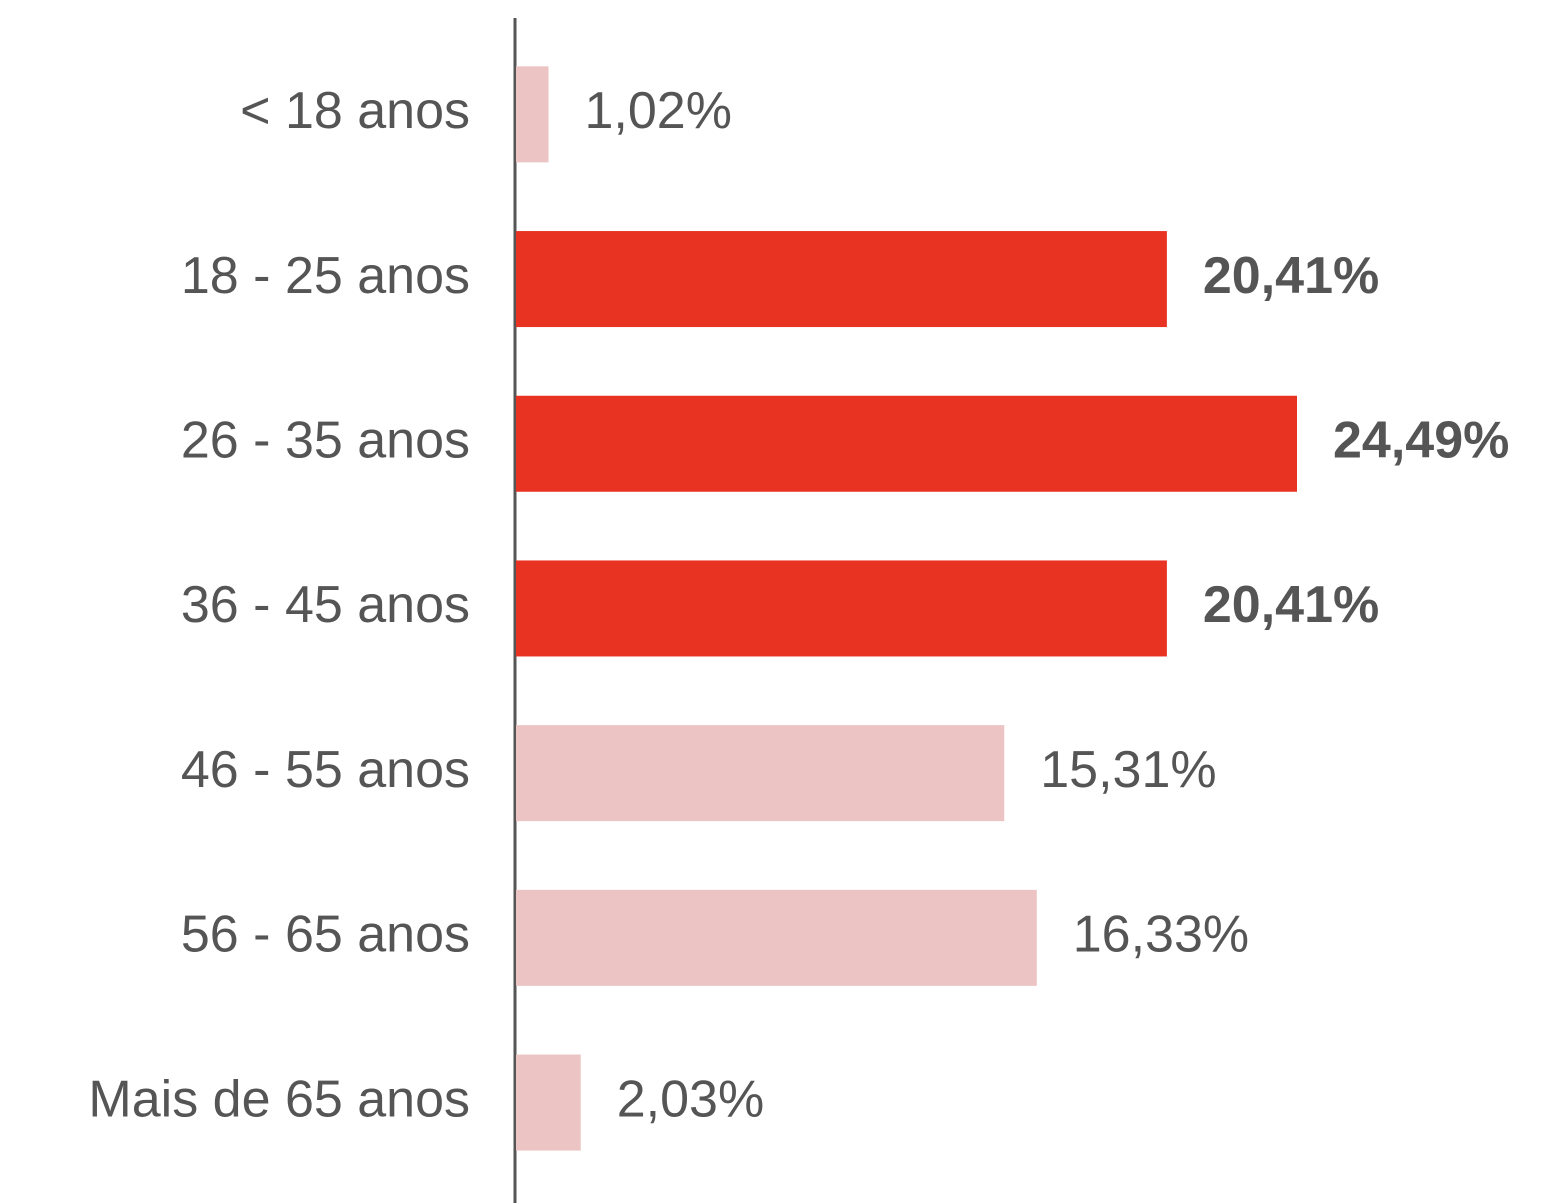 The width and height of the screenshot is (1547, 1203). What do you see at coordinates (1161, 935) in the screenshot?
I see `value-label: 16,33%` at bounding box center [1161, 935].